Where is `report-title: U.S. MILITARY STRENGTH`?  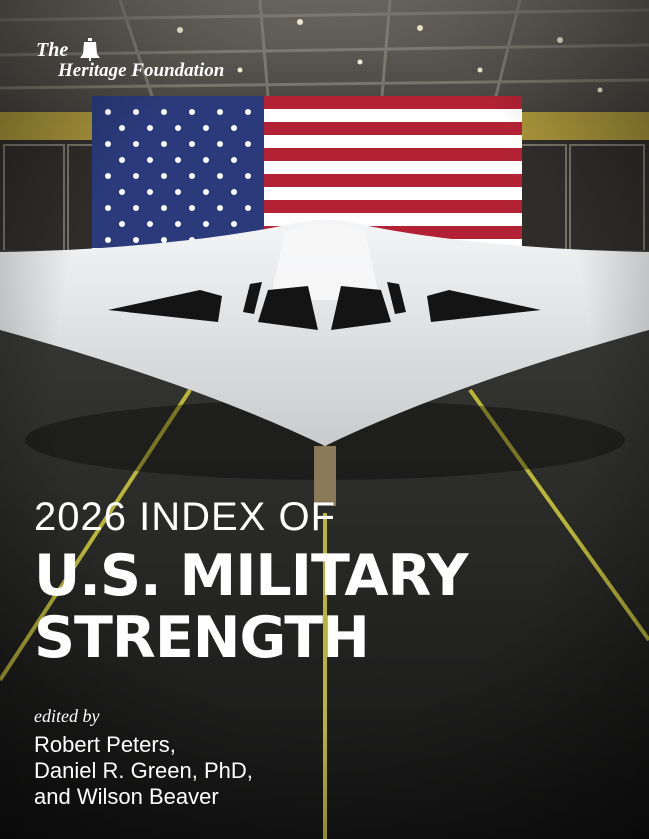 report-title: U.S. MILITARY STRENGTH is located at coordinates (251, 607).